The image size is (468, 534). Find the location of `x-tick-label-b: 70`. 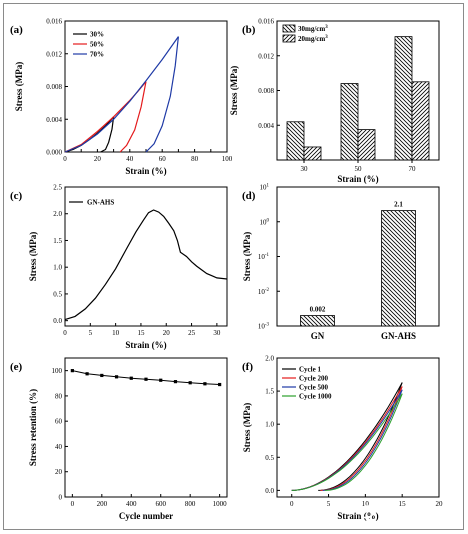

x-tick-label-b: 70 is located at coordinates (413, 169).